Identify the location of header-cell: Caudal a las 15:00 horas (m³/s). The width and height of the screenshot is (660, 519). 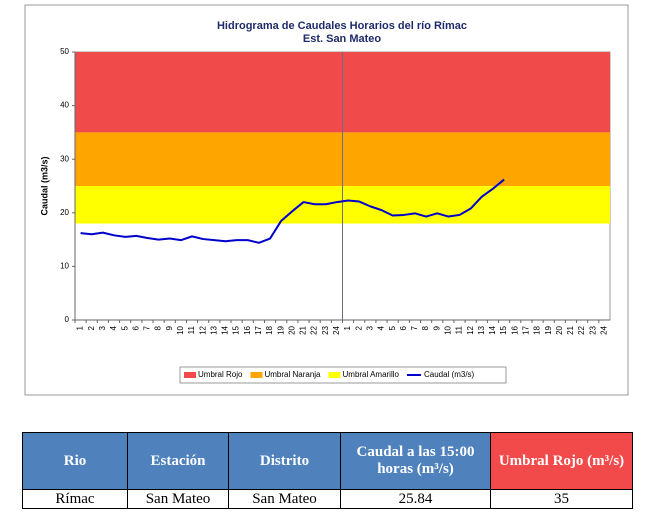
(415, 461).